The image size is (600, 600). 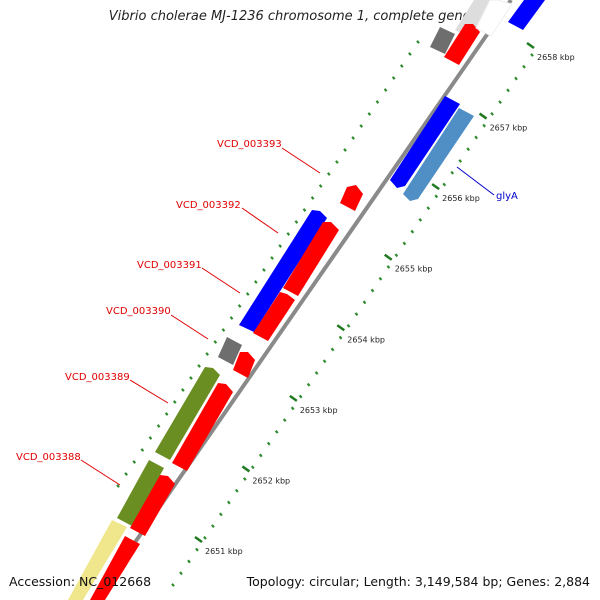 What do you see at coordinates (425, 142) in the screenshot?
I see `gene-blue-reverse` at bounding box center [425, 142].